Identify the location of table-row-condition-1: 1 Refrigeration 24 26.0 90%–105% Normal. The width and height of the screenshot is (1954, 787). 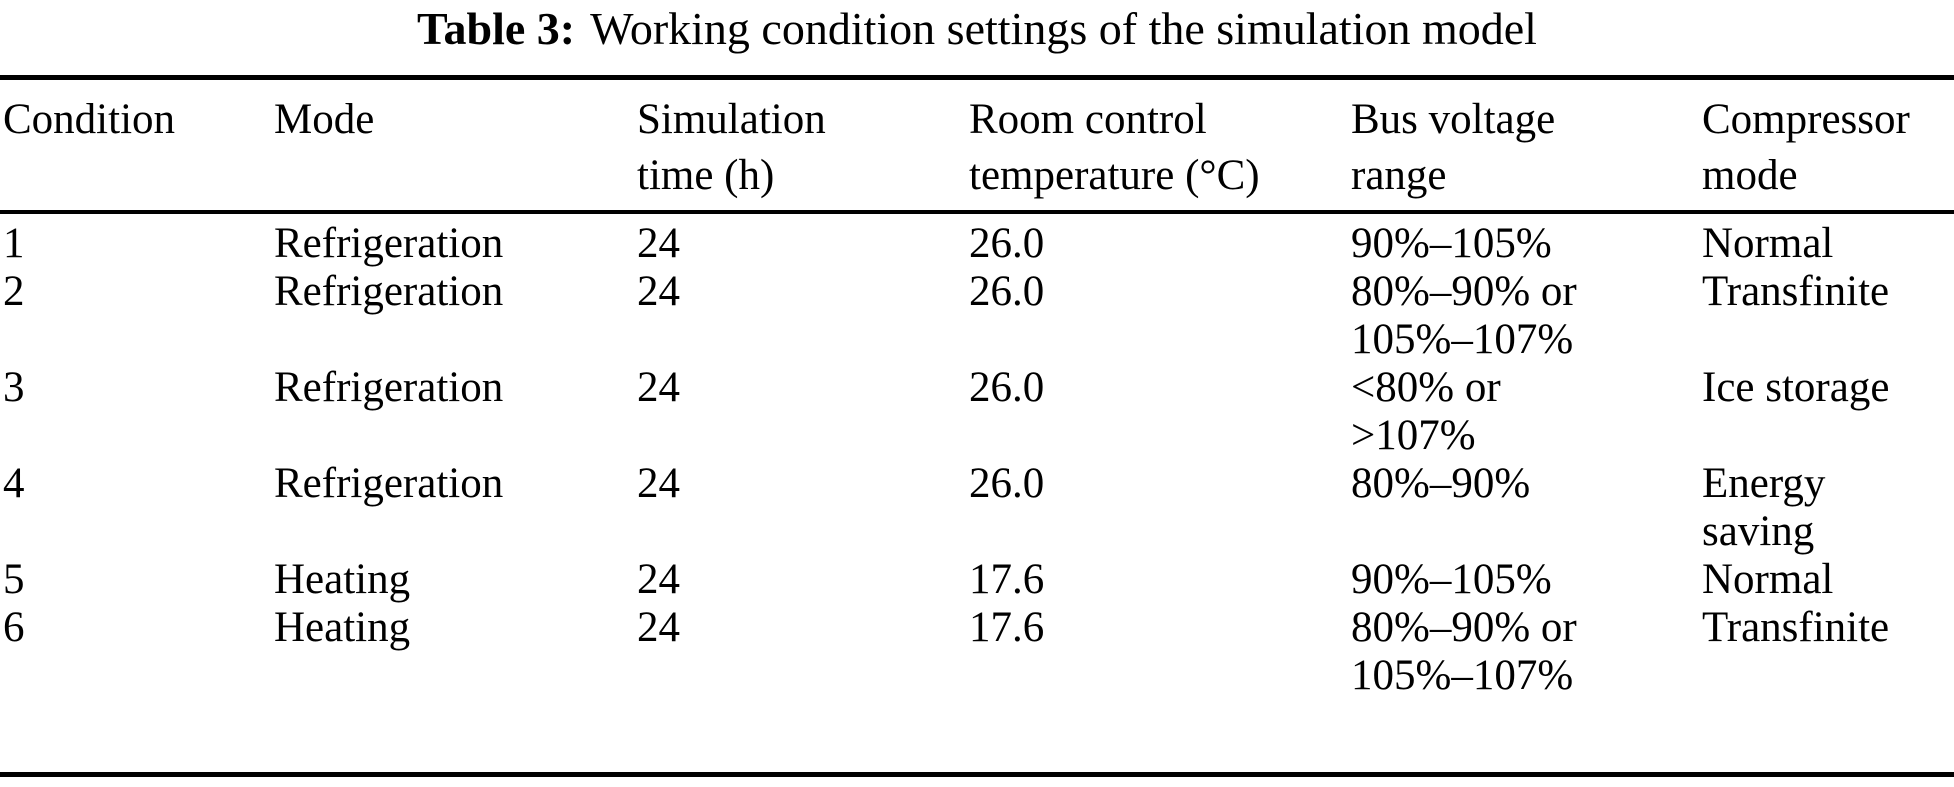
(977, 240).